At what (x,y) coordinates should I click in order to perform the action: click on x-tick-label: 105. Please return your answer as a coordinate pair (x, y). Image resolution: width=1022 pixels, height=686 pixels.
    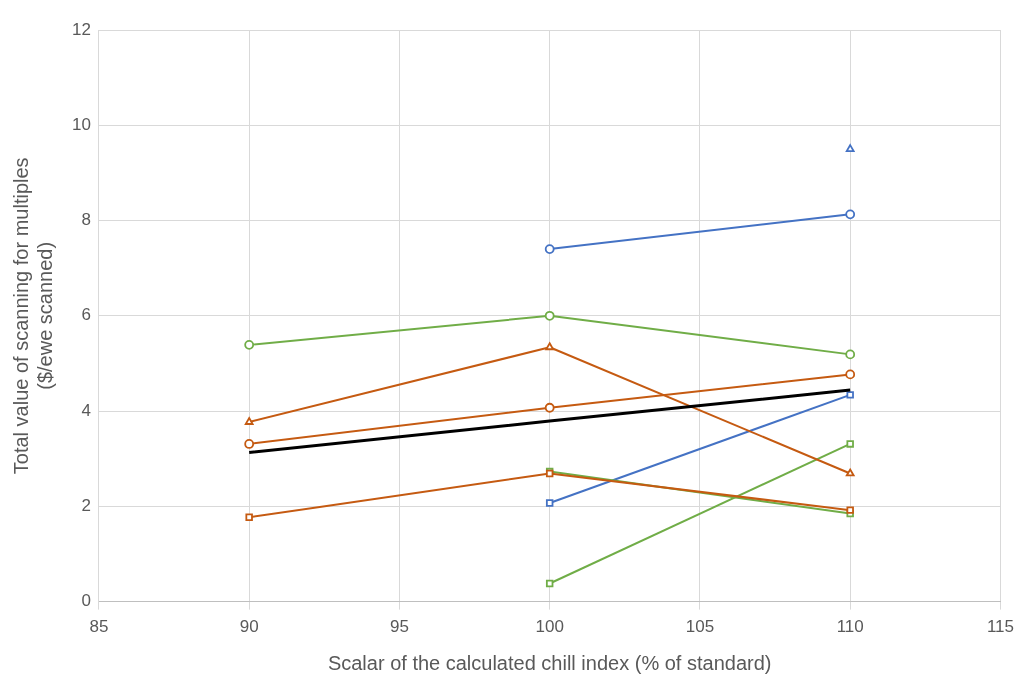
    Looking at the image, I should click on (700, 627).